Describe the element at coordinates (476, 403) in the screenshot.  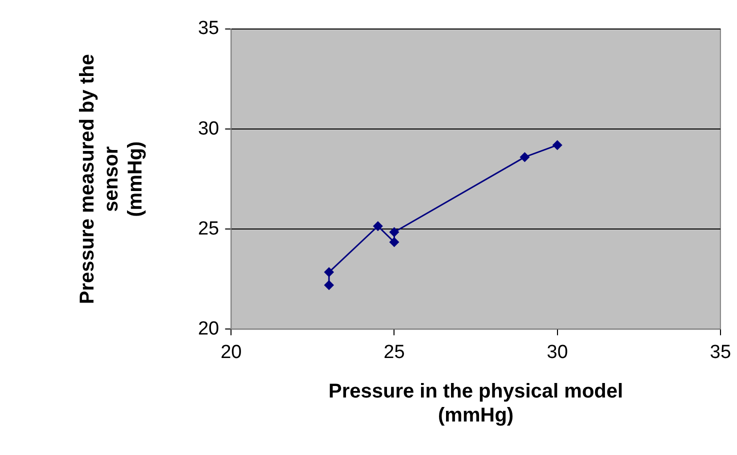
I see `x-axis-title: Pressure in the physical model (mmHg)` at that location.